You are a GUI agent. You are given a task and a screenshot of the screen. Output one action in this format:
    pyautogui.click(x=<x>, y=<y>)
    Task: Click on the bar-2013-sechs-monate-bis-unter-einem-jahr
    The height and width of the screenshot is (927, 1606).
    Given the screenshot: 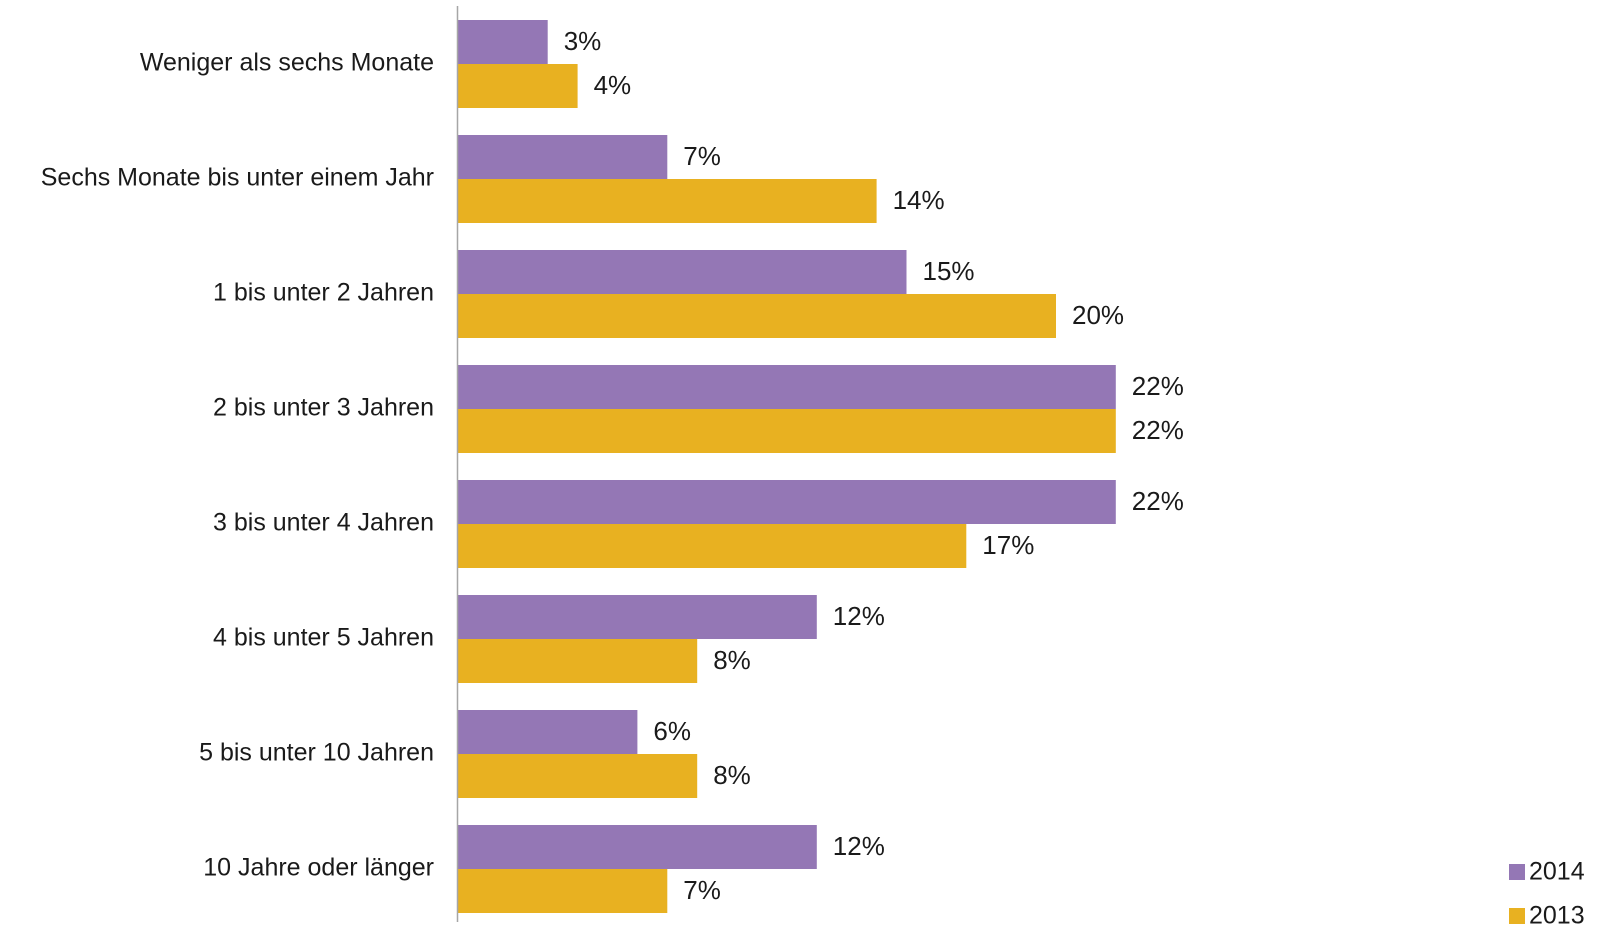 What is the action you would take?
    pyautogui.click(x=667, y=201)
    